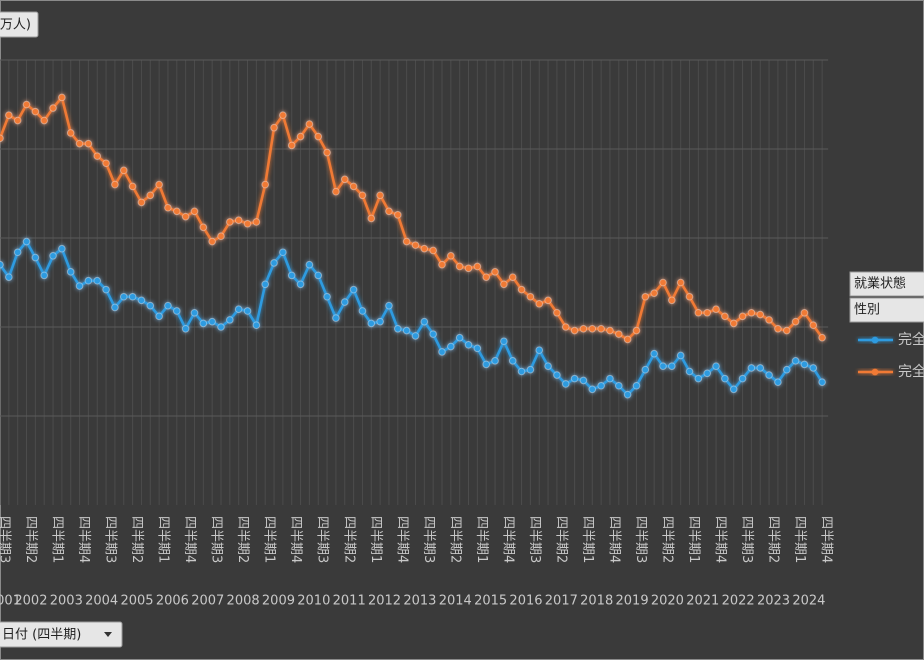 The width and height of the screenshot is (924, 660). I want to click on legend-label: 完全失業者 男, so click(911, 371).